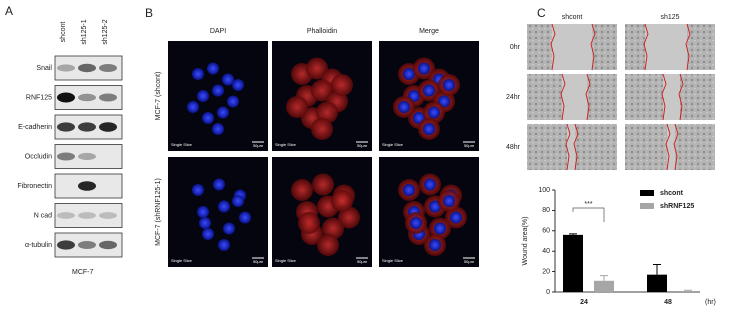 Image resolution: width=732 pixels, height=321 pixels. Describe the element at coordinates (710, 302) in the screenshot. I see `x-axis-label: (hr)` at that location.